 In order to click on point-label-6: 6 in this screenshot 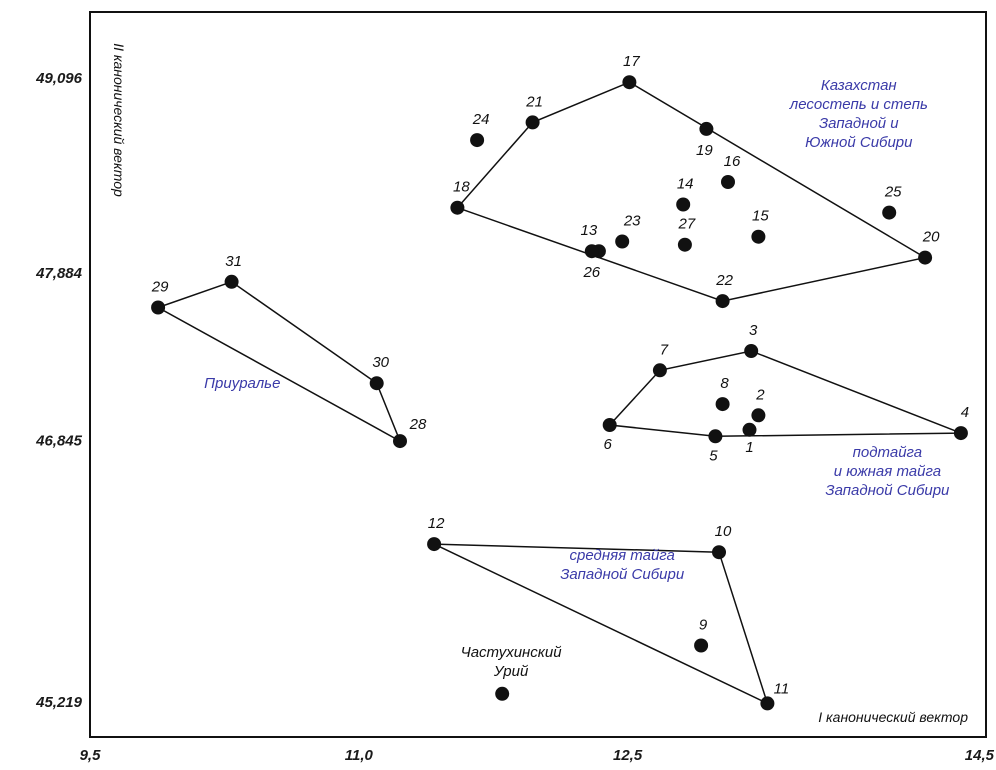, I will do `click(608, 444)`.